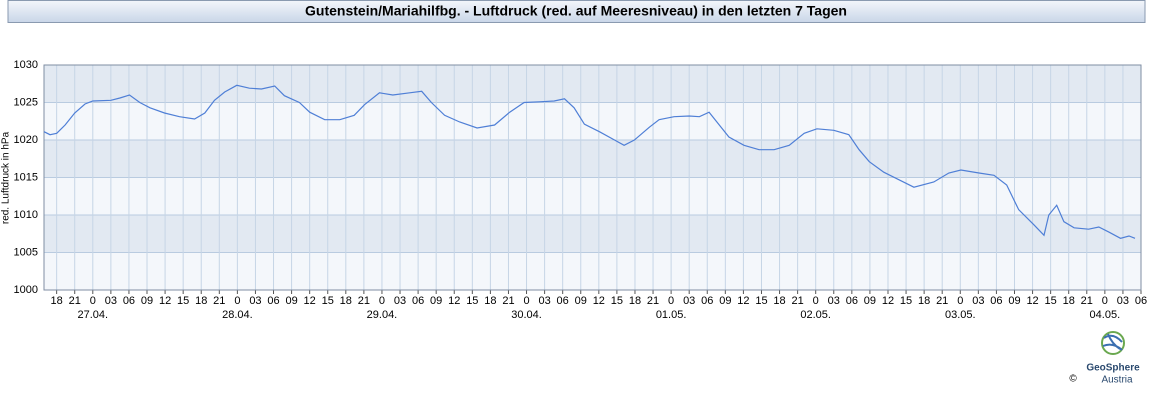  Describe the element at coordinates (815, 315) in the screenshot. I see `day-label: 02.05.` at that location.